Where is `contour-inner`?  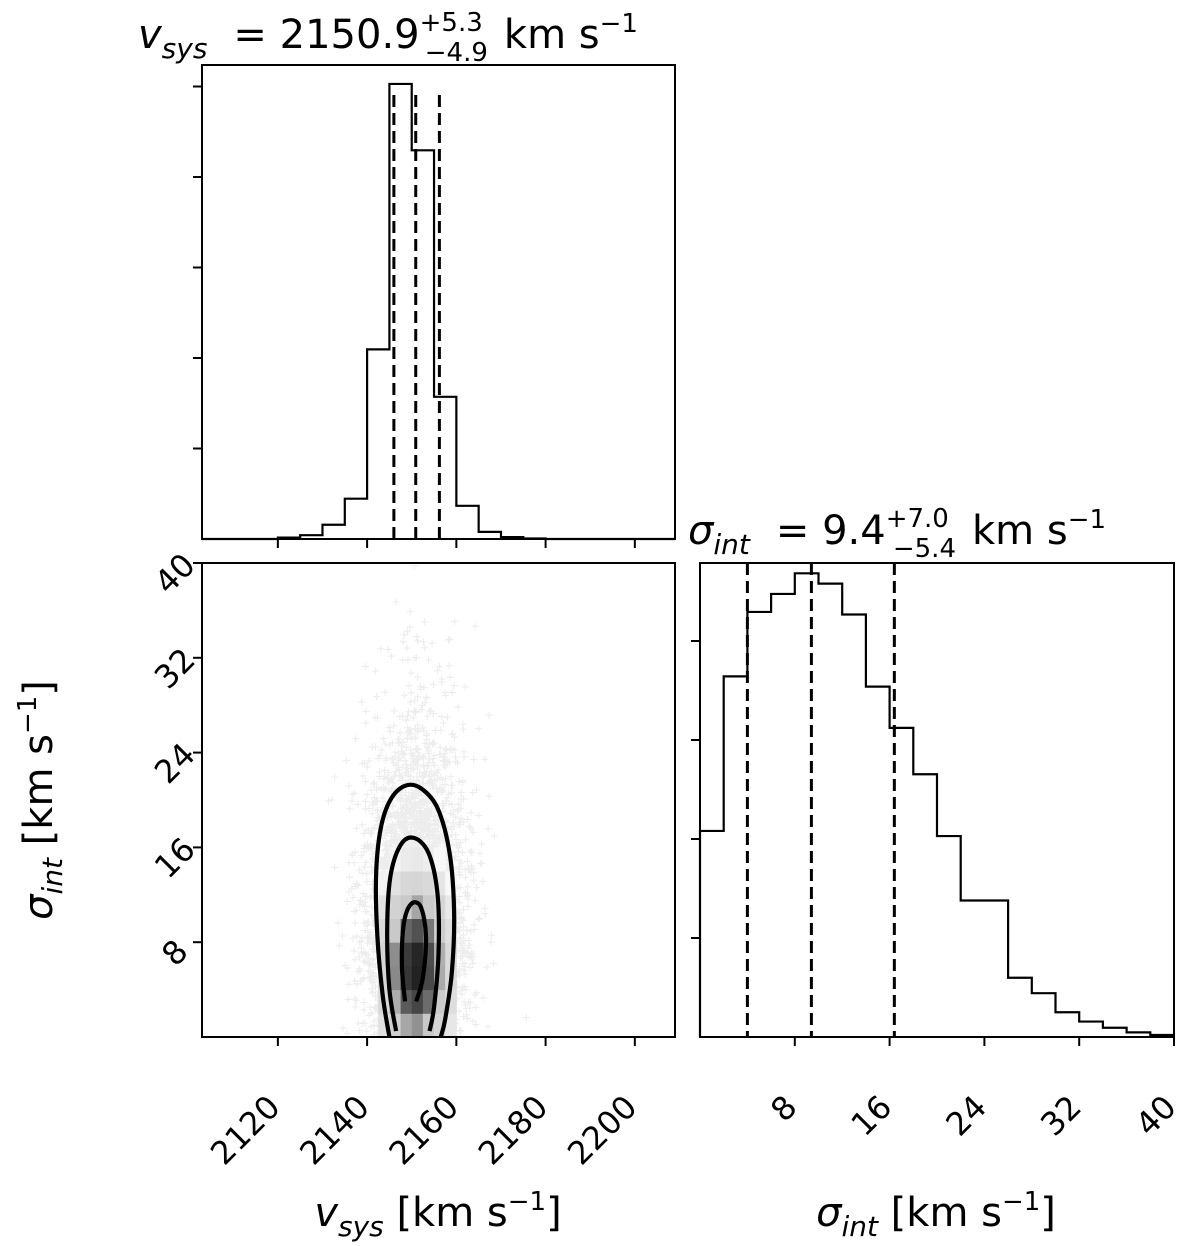 contour-inner is located at coordinates (414, 951).